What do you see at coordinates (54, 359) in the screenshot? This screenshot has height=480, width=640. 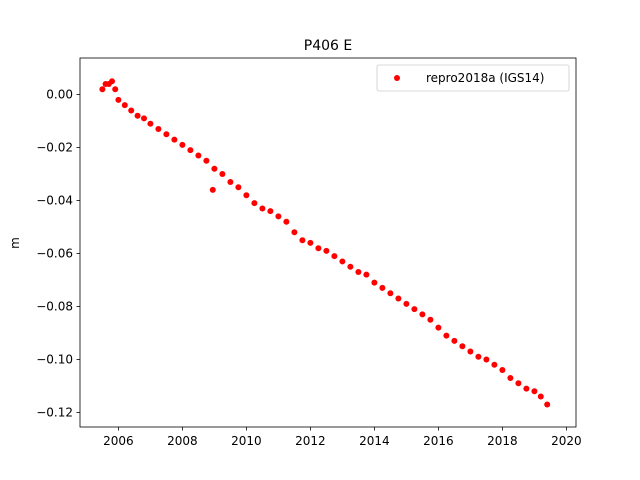 I see `y-tick-label: −0.10` at bounding box center [54, 359].